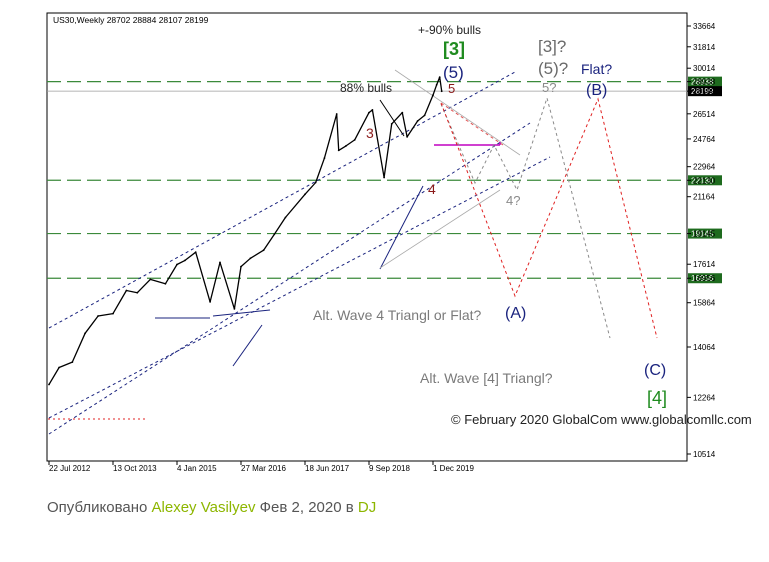 The height and width of the screenshot is (562, 769). I want to click on level-badge-label: 28938, so click(702, 82).